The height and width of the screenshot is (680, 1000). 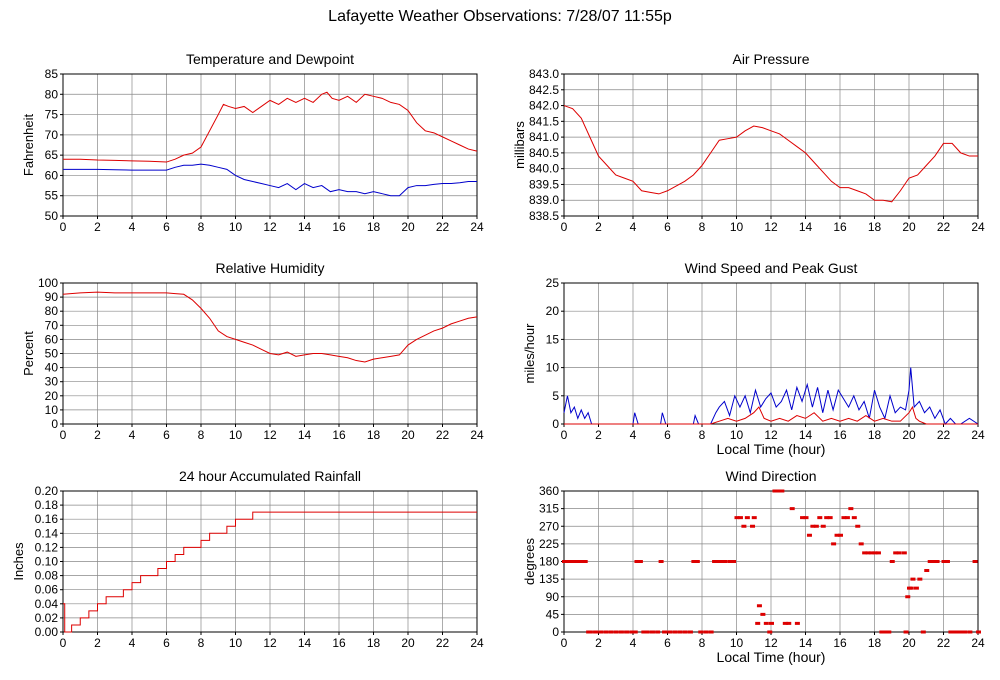 I want to click on y-tick-label: 0.16, so click(x=47, y=519).